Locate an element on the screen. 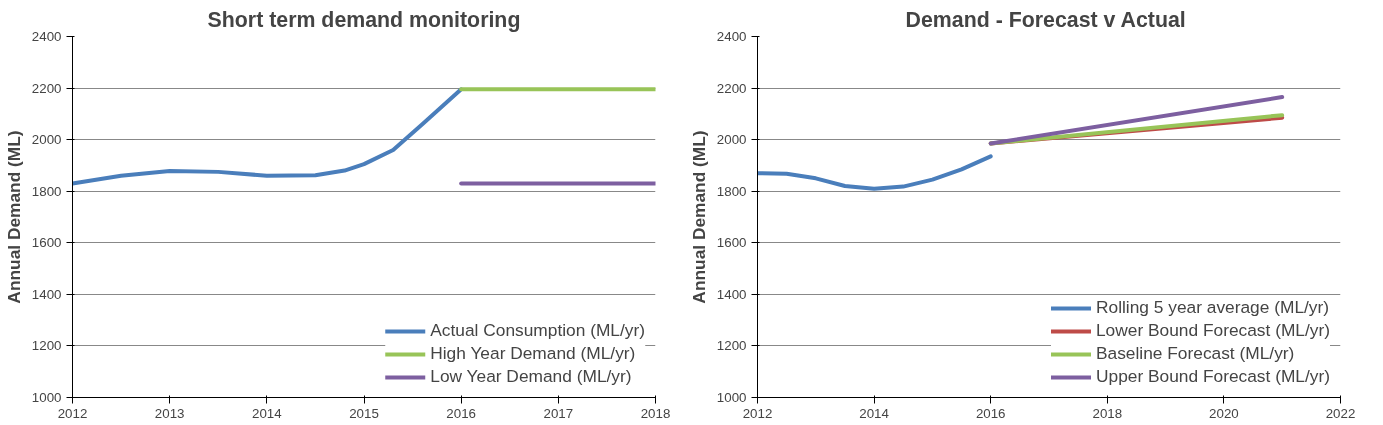 Image resolution: width=1383 pixels, height=425 pixels. legend-label: Low Year Demand (ML/yr) is located at coordinates (531, 376).